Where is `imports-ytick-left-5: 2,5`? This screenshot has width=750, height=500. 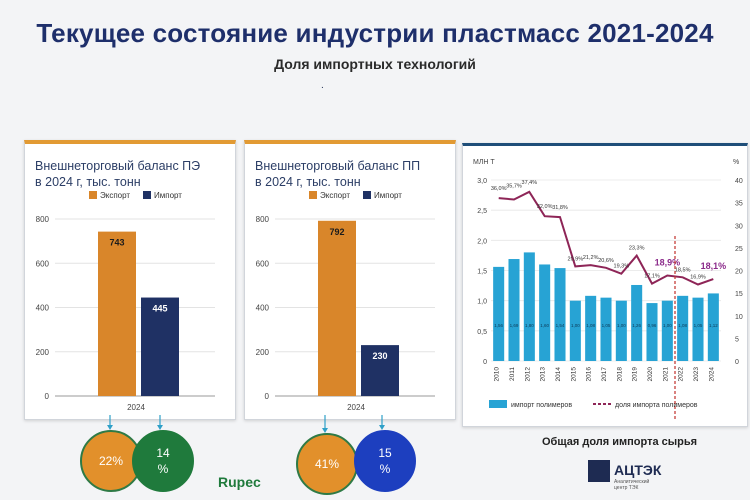 imports-ytick-left-5: 2,5 is located at coordinates (482, 211).